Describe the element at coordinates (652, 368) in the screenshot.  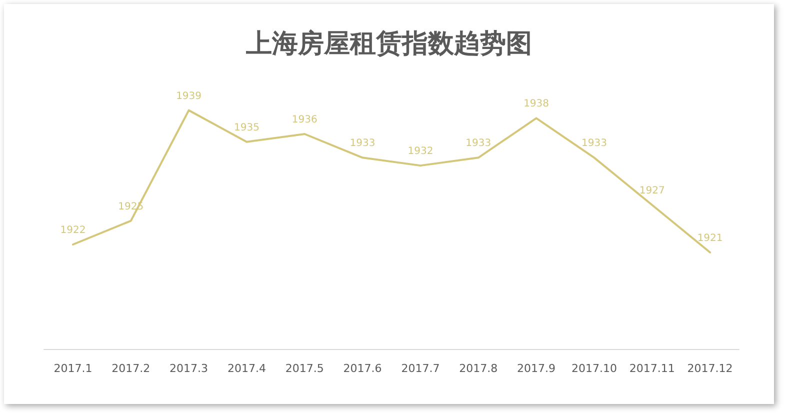
I see `x-tick-label: 2017.11` at that location.